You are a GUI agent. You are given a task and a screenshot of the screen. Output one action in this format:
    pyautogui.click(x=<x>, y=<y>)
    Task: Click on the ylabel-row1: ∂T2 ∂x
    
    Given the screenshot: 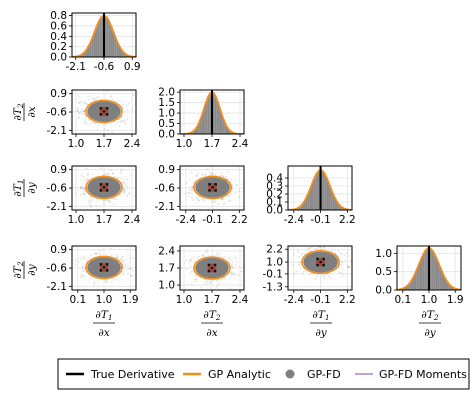 What is the action you would take?
    pyautogui.click(x=25, y=112)
    